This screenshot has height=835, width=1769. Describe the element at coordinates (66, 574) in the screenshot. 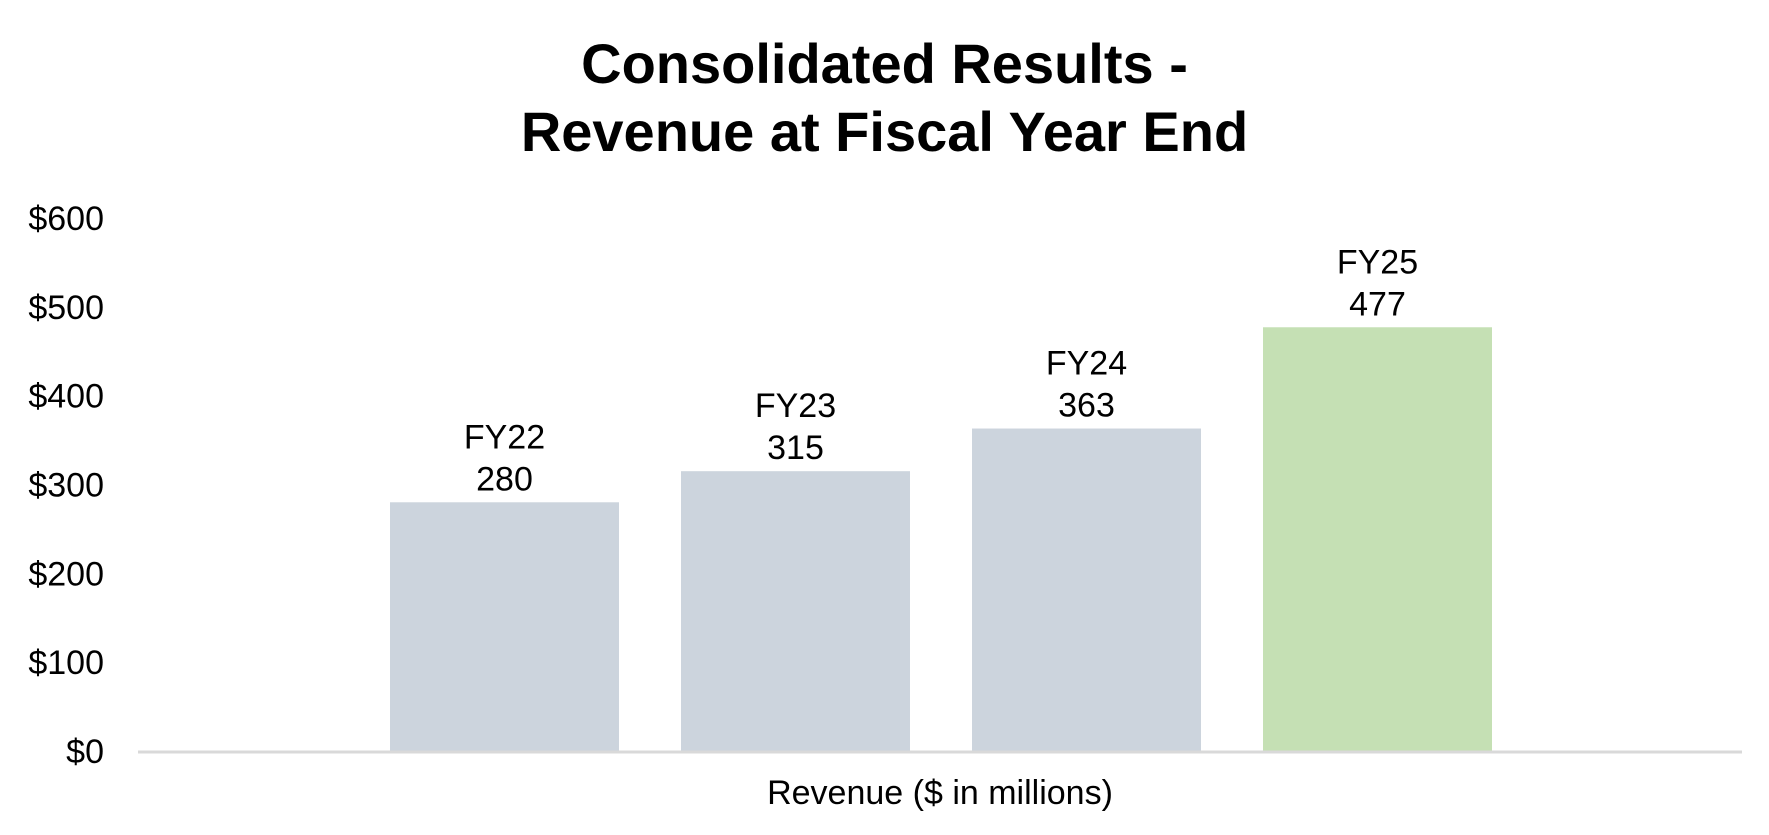

I see `y-tick-label: $200` at that location.